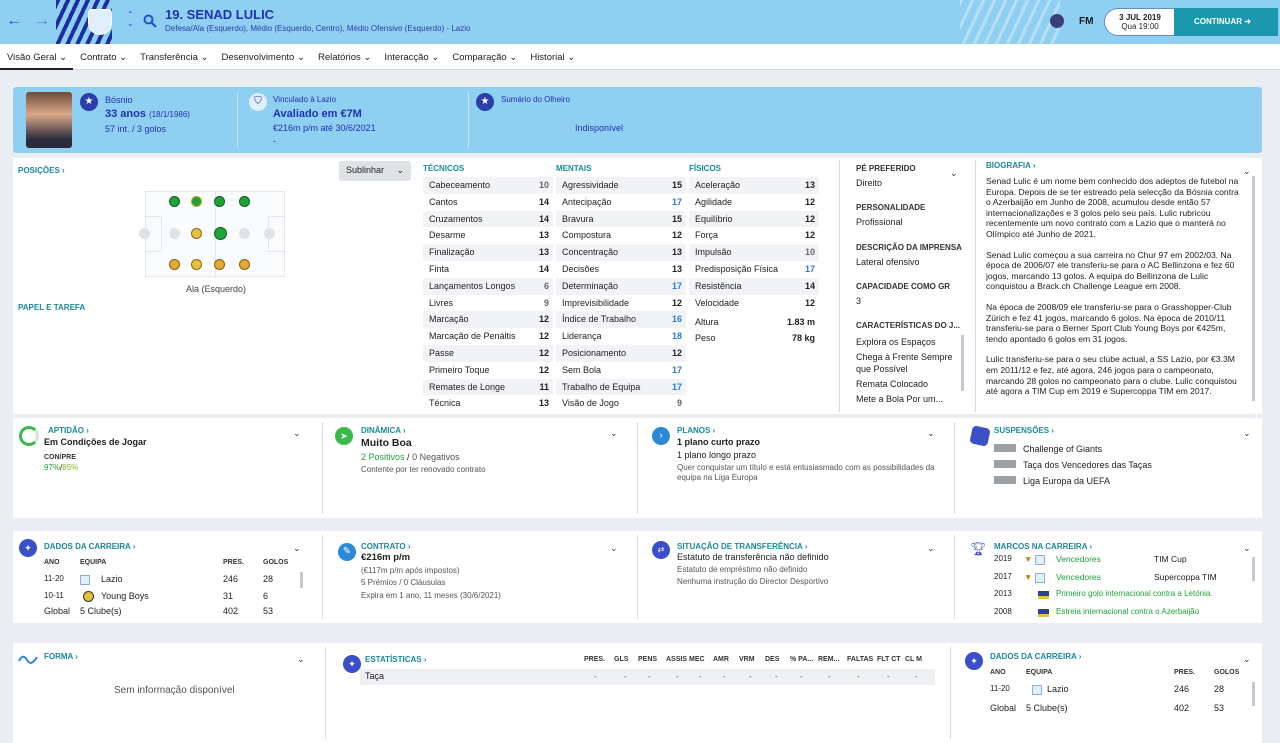 The height and width of the screenshot is (743, 1280). What do you see at coordinates (1073, 481) in the screenshot?
I see `suspension-item: Liga Europa da UEFA` at bounding box center [1073, 481].